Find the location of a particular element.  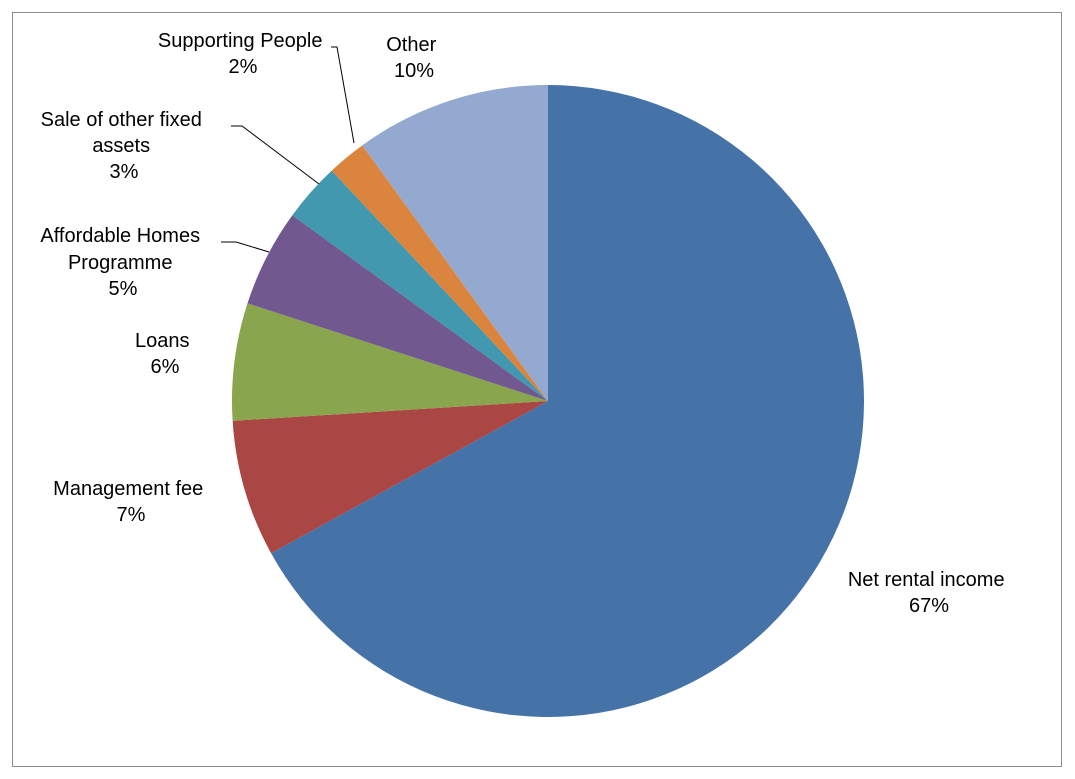

slice-name-affordable-homes-line1: Affordable Homes is located at coordinates (120, 236).